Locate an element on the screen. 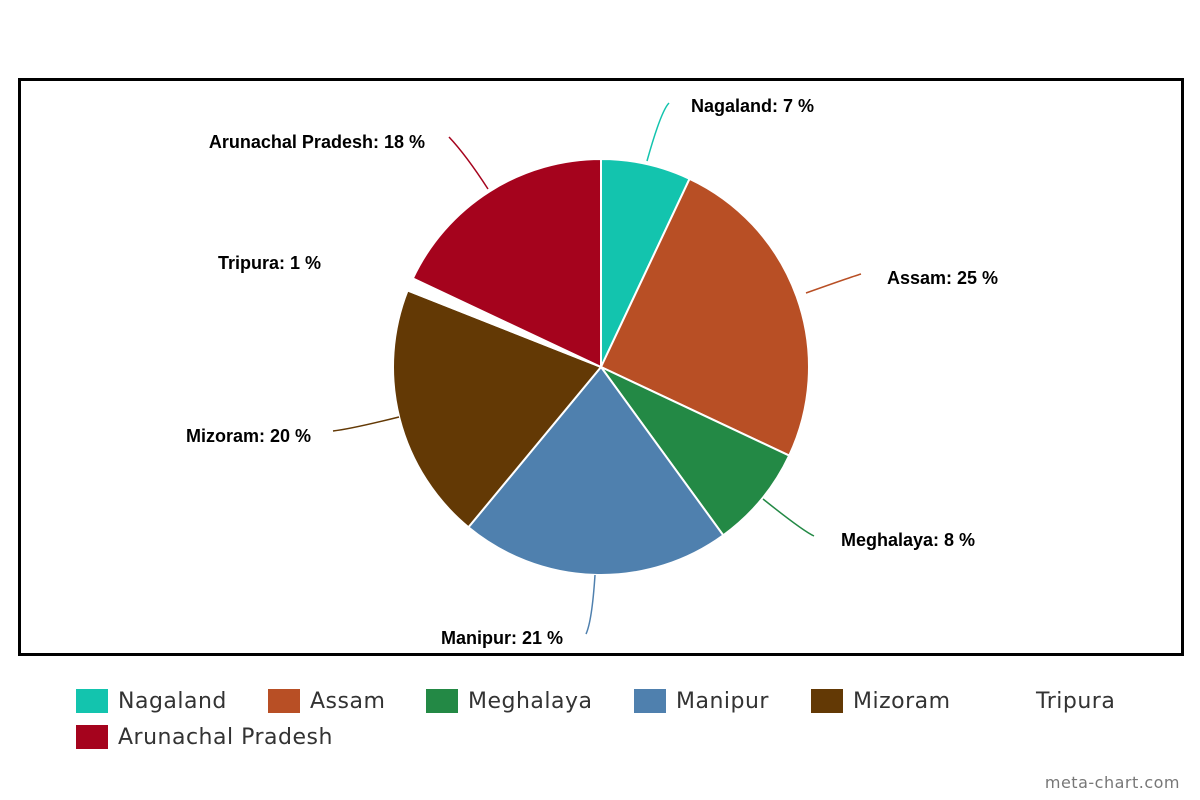  legend-item-mizoram: Mizoram is located at coordinates (881, 701).